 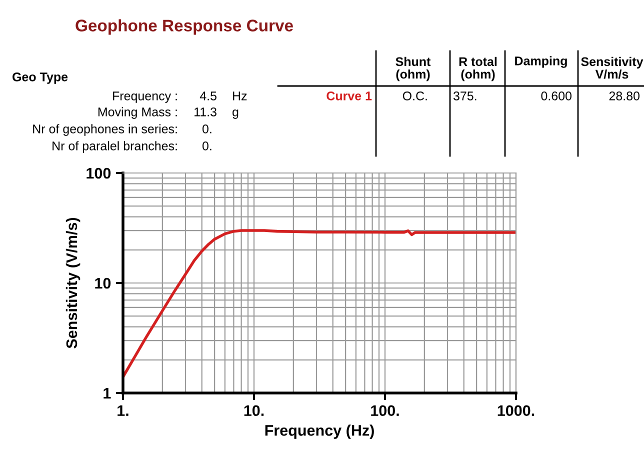 What do you see at coordinates (105, 130) in the screenshot?
I see `text: Nr of geophones in series:` at bounding box center [105, 130].